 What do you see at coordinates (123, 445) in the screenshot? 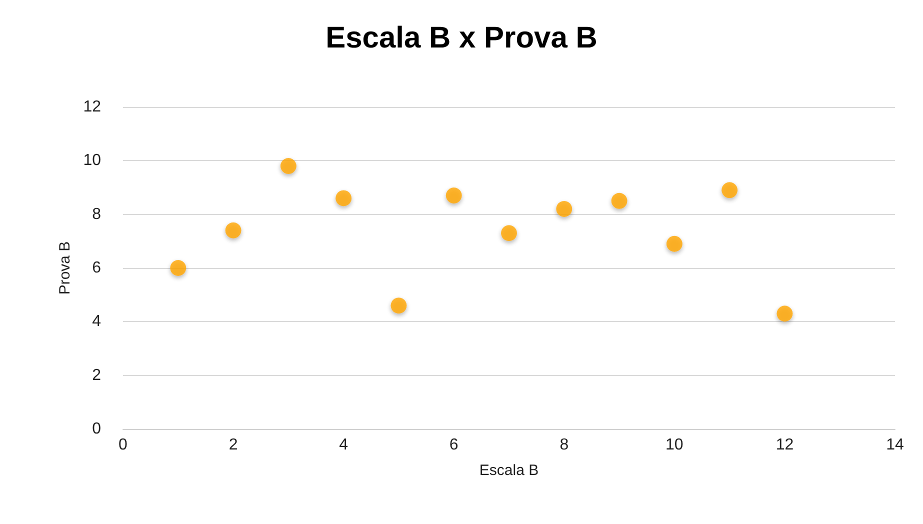
I see `x-tick-label: 0` at bounding box center [123, 445].